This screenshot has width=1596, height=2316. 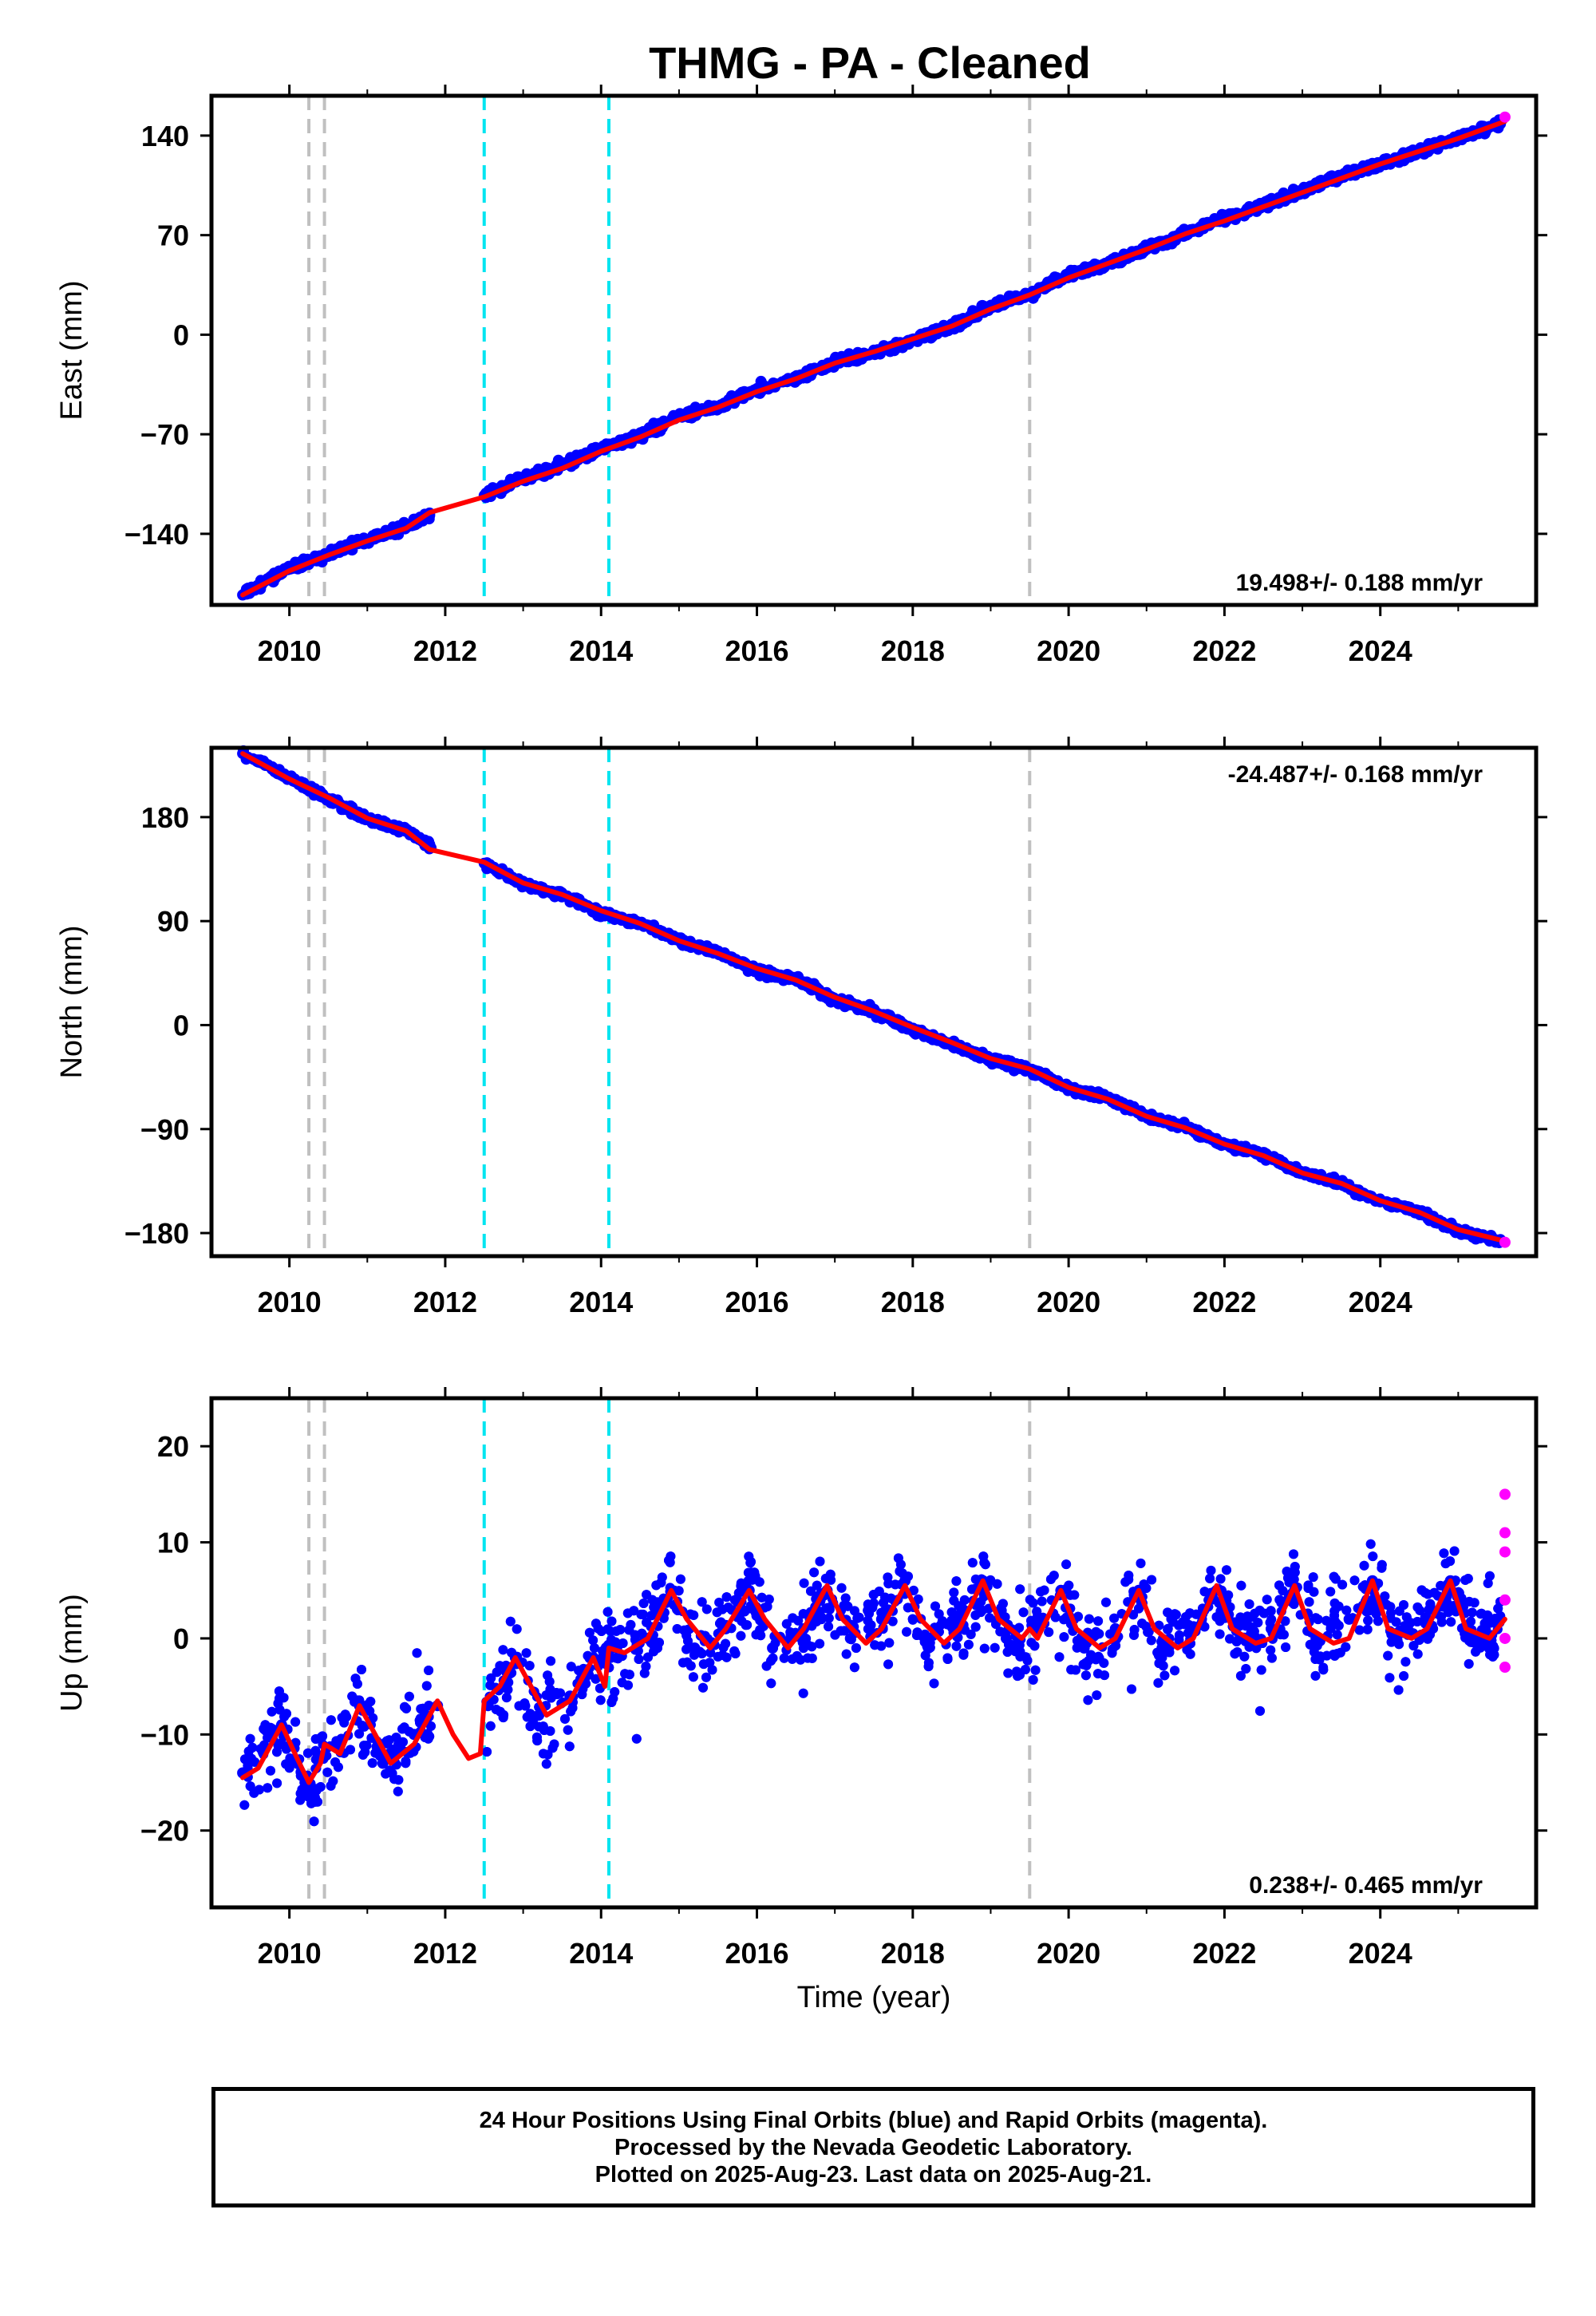 I want to click on velocity-label: -24.487+/- 0.168 mm/yr, so click(x=1355, y=774).